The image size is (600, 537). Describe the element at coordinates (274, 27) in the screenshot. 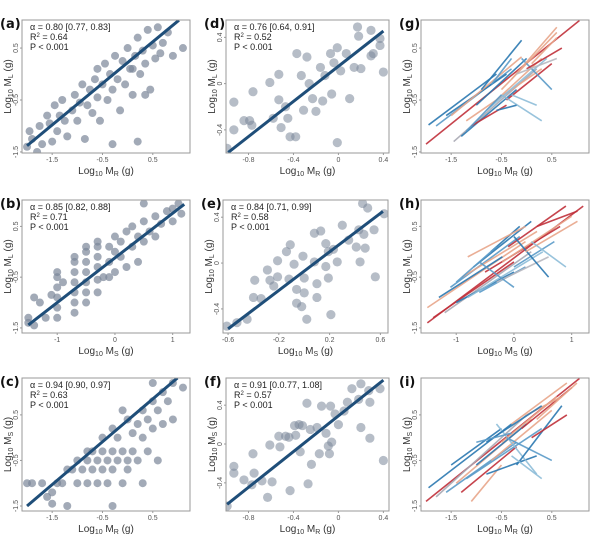

I see `alpha-estimate: α = 0.76 [0.64, 0.91]` at that location.